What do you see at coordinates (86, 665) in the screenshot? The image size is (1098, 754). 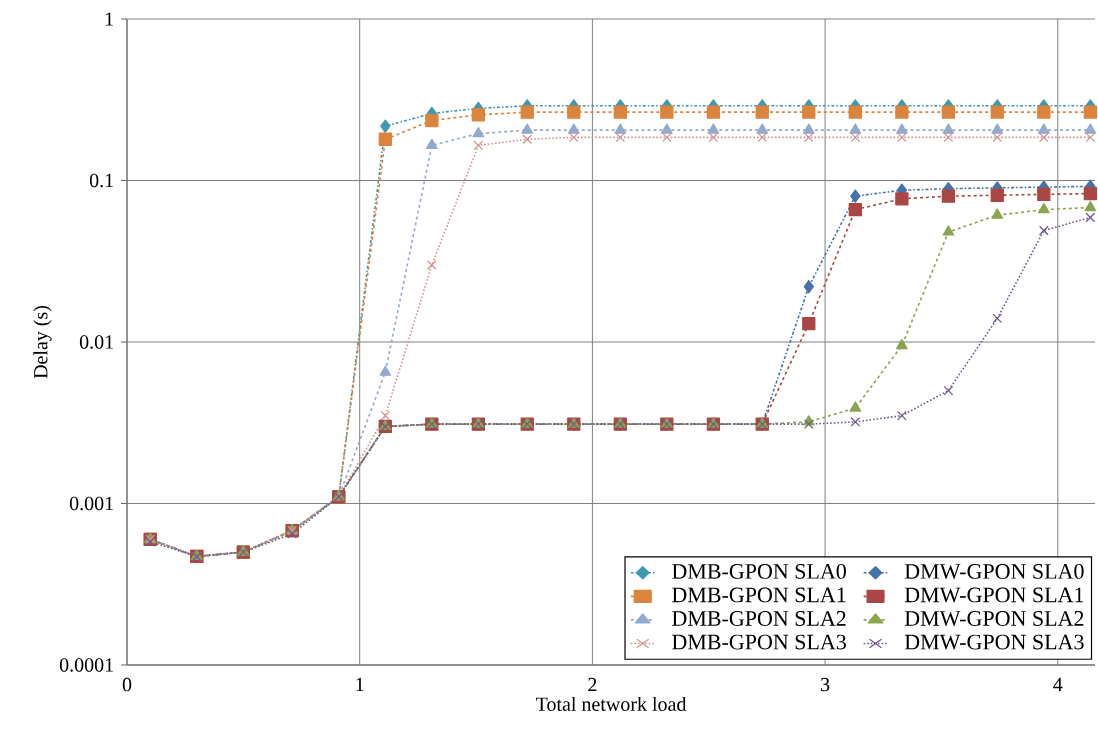 I see `y-tick-label: 0.0001` at bounding box center [86, 665].